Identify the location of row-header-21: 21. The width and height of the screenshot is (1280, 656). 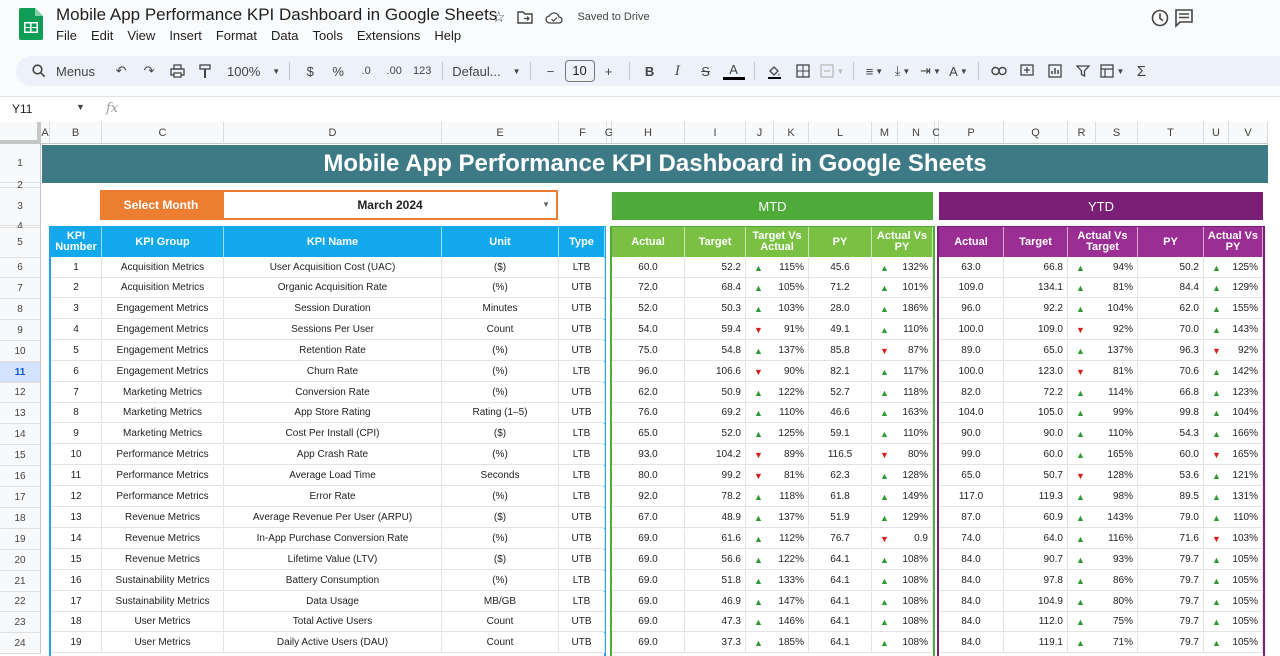
(20, 581).